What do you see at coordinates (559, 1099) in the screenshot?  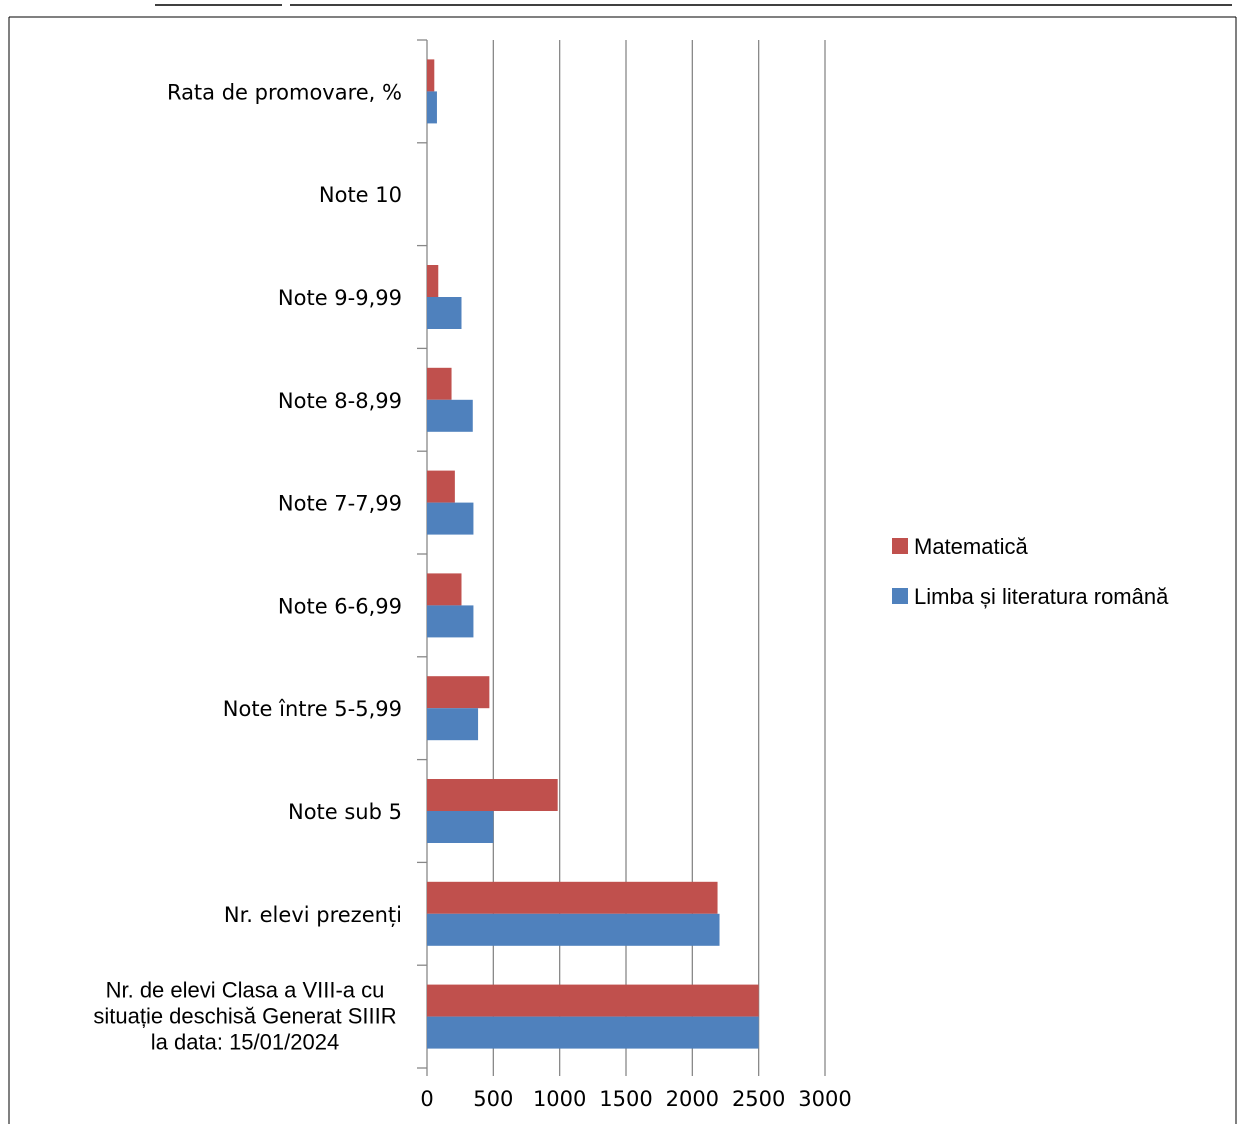 I see `x-tick-label: 1000` at bounding box center [559, 1099].